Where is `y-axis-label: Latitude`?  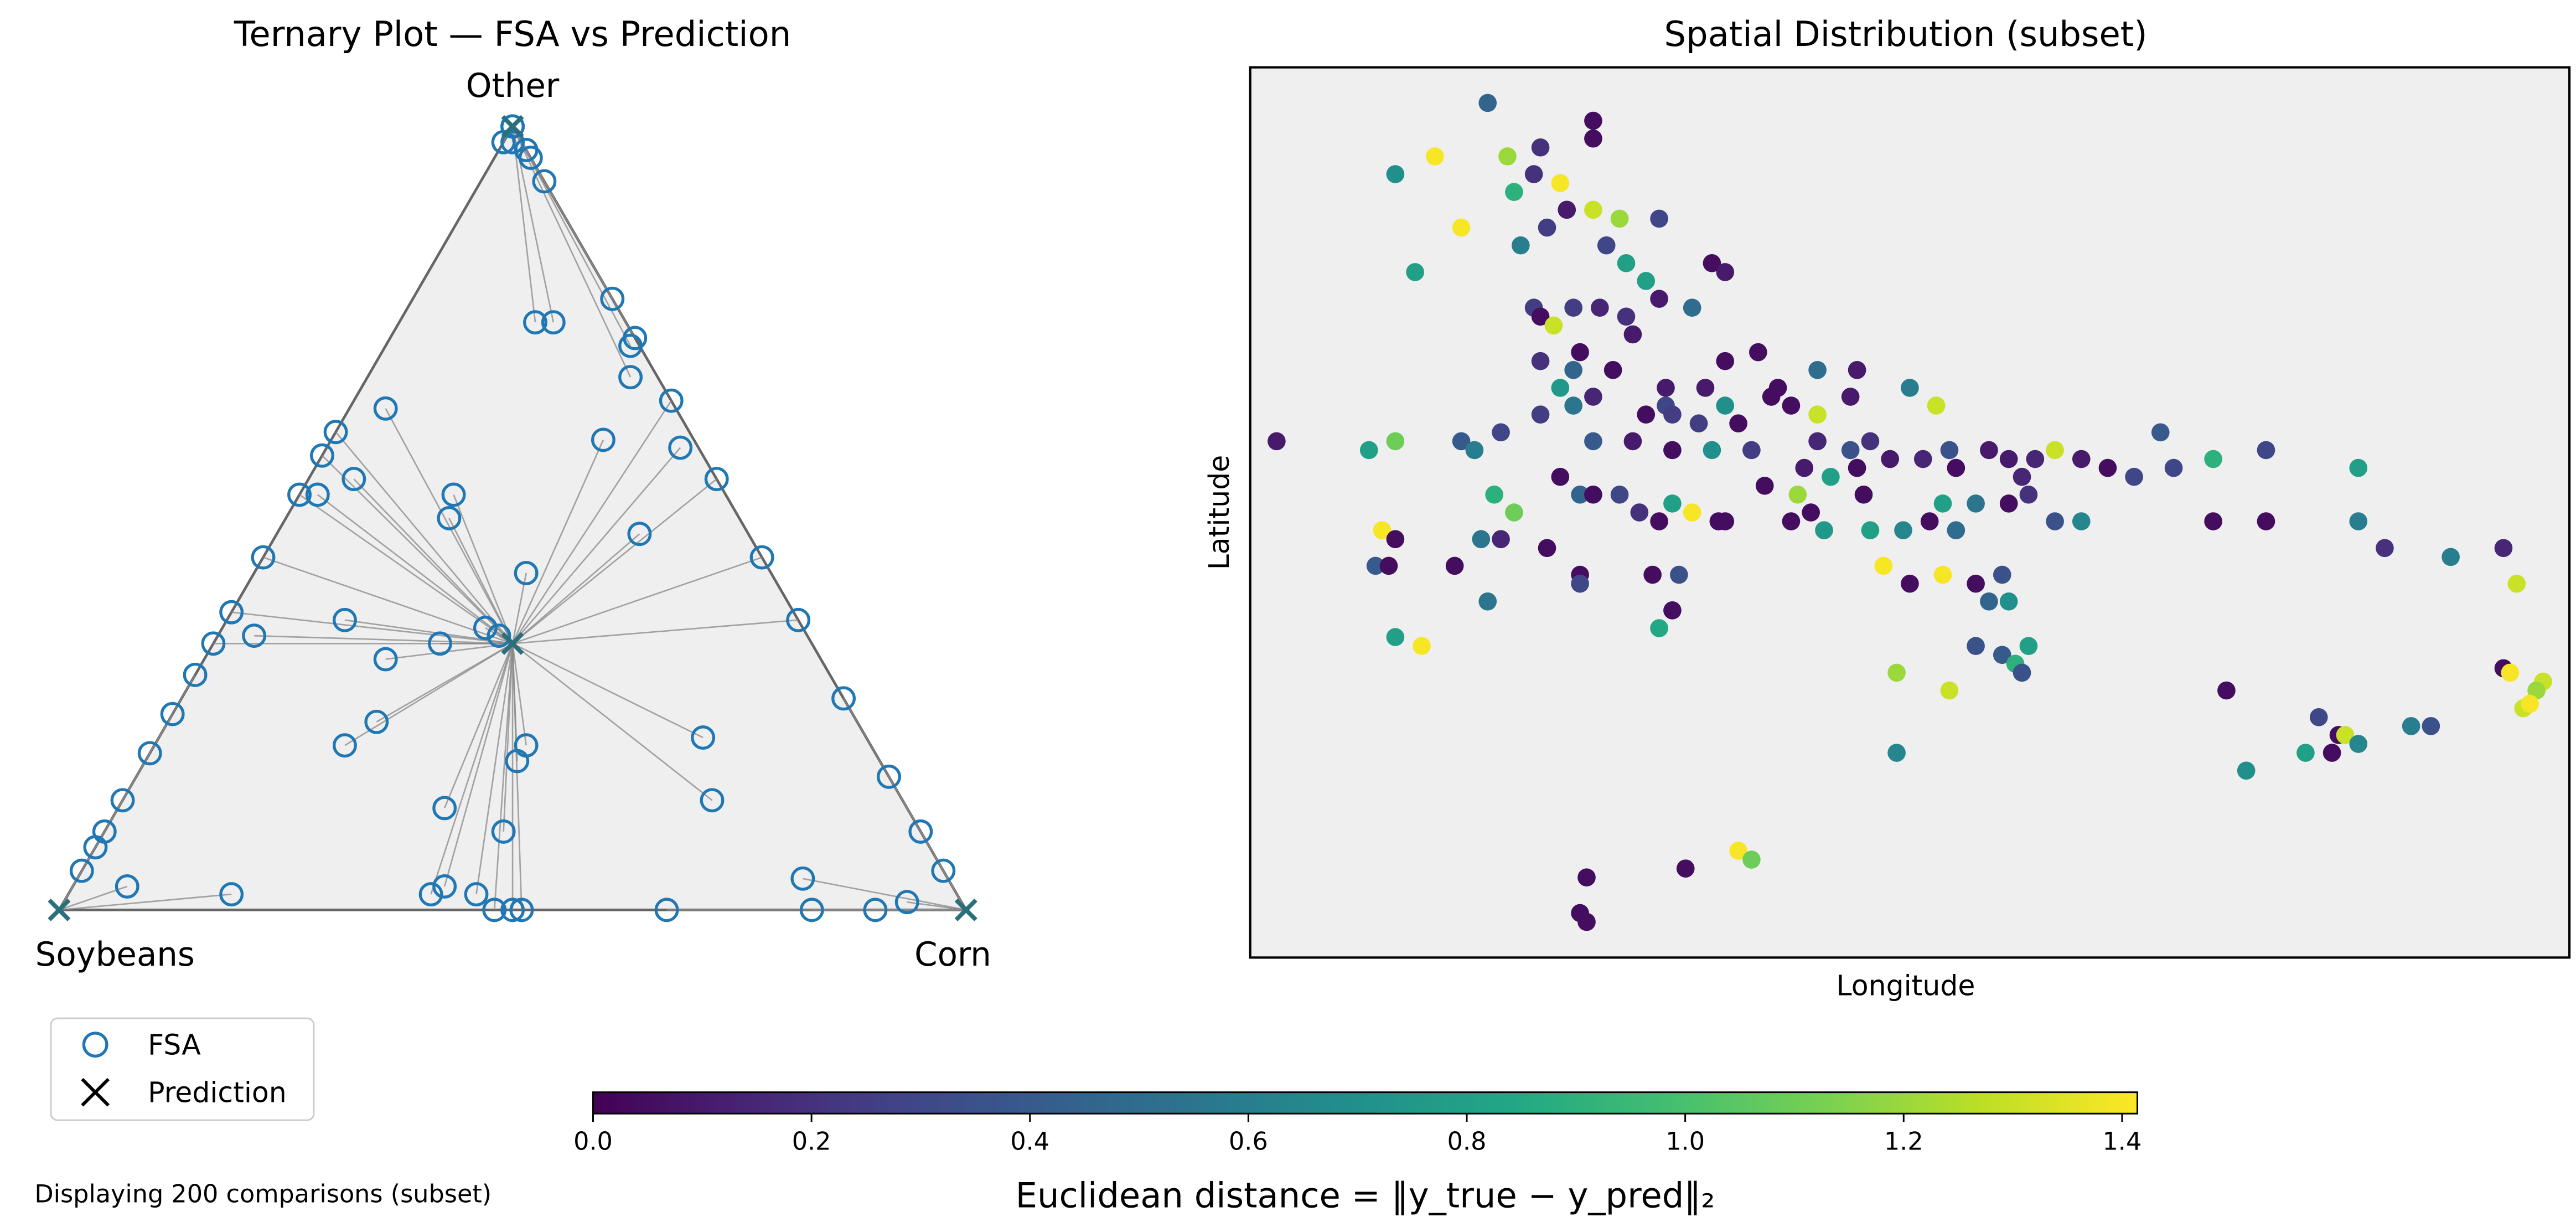 y-axis-label: Latitude is located at coordinates (1219, 512).